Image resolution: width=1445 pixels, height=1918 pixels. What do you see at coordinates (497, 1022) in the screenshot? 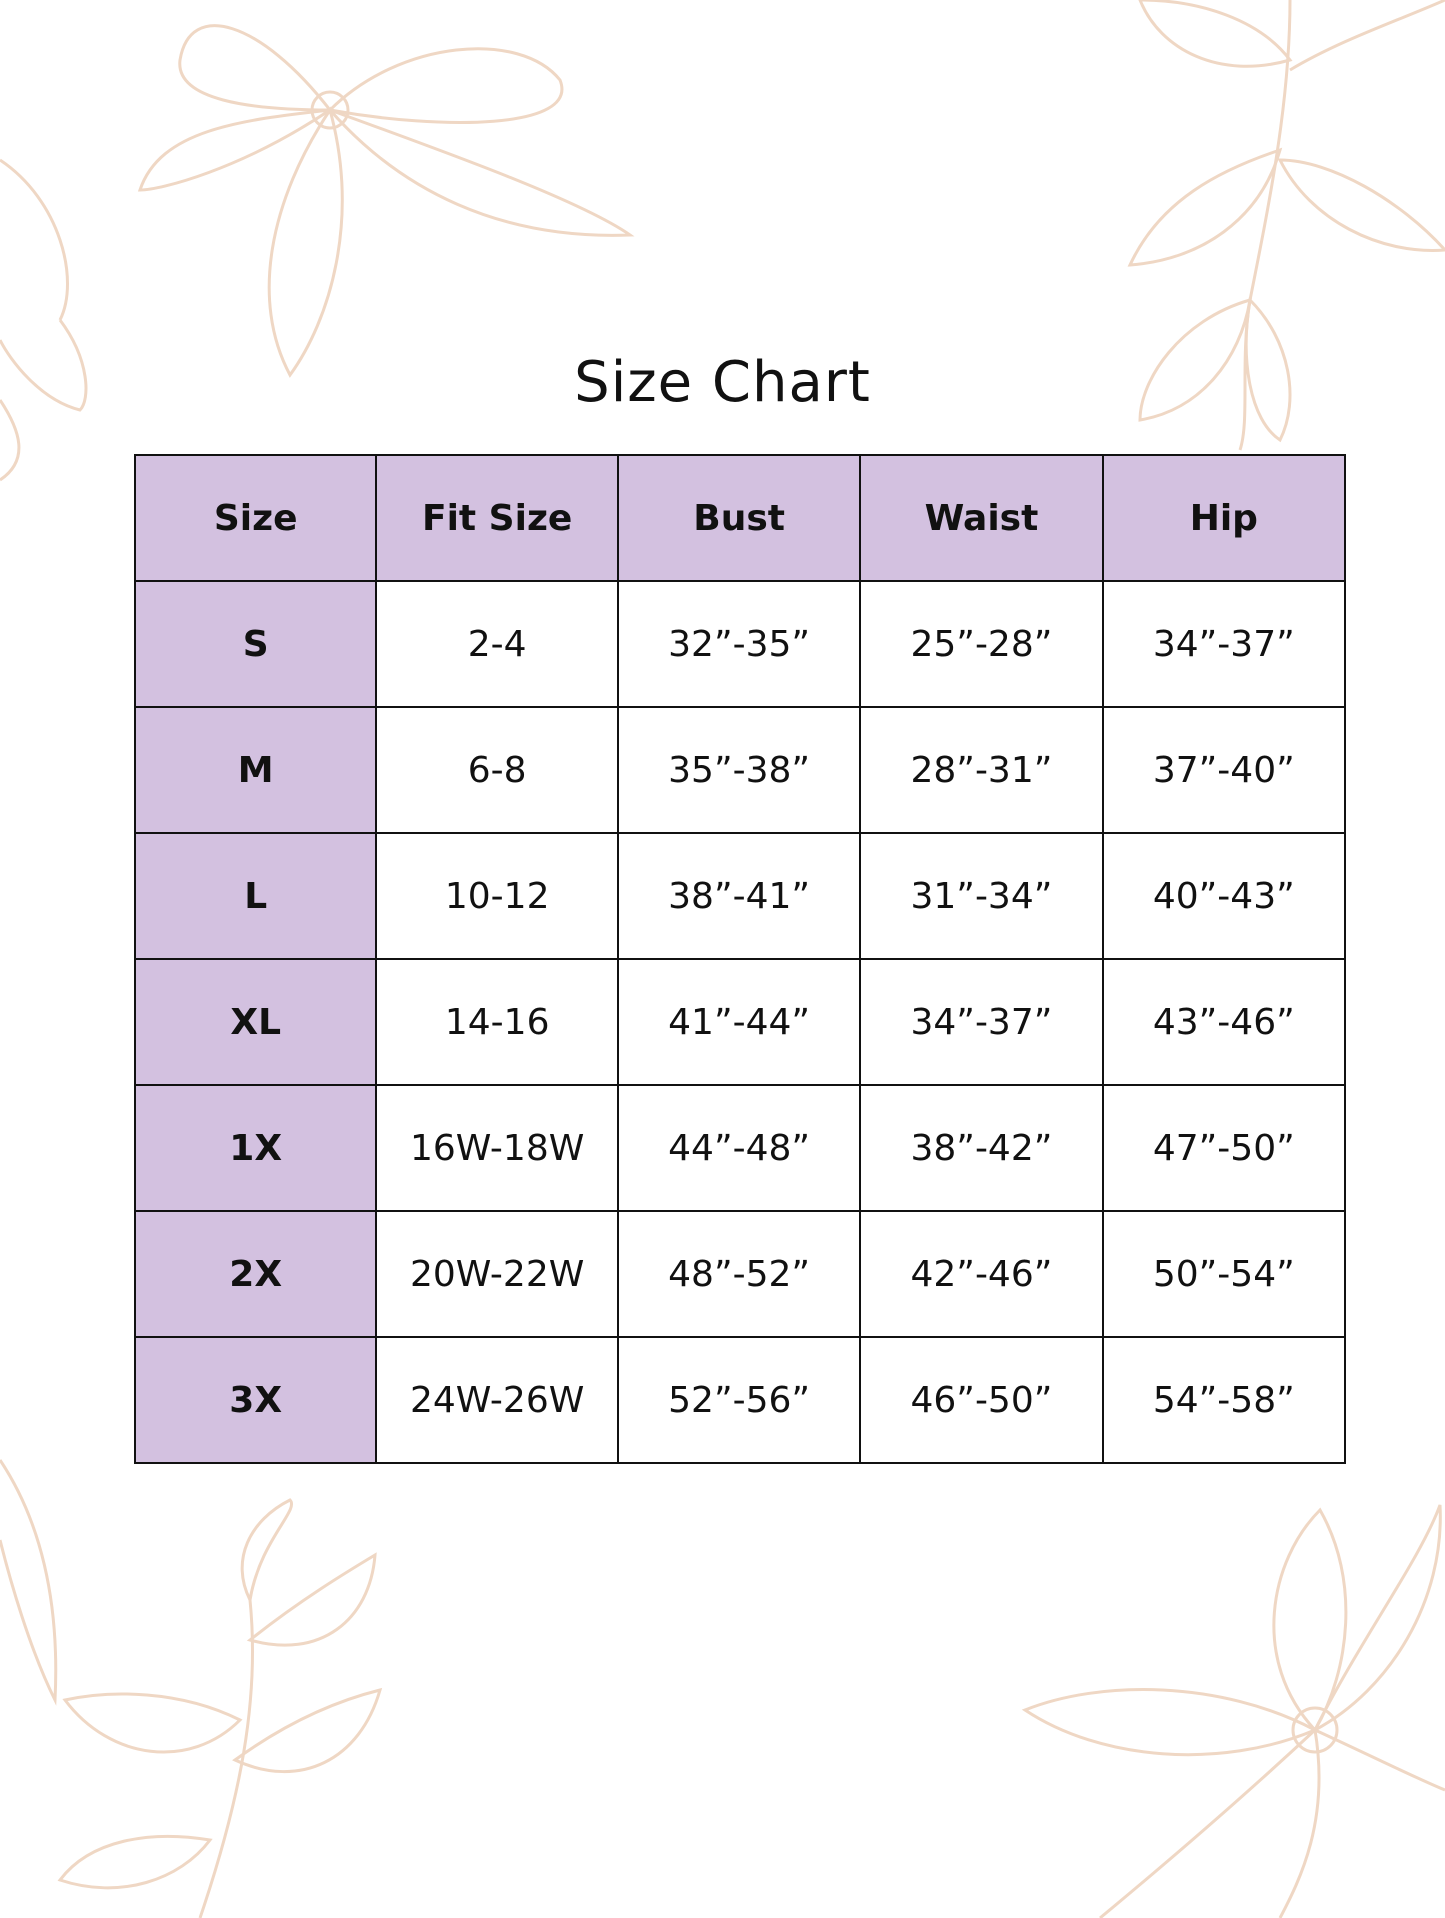
I see `table-cell: 14-16` at bounding box center [497, 1022].